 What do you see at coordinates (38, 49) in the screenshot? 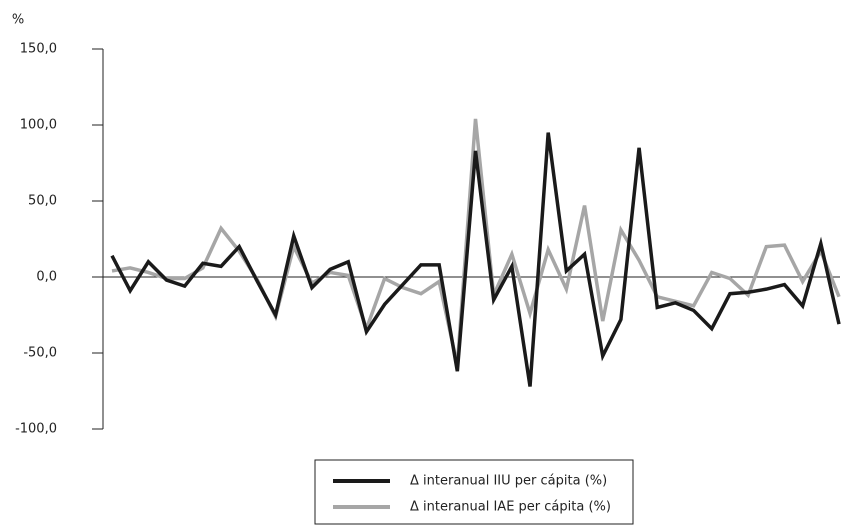
I see `y-tick-label: 150,0` at bounding box center [38, 49].